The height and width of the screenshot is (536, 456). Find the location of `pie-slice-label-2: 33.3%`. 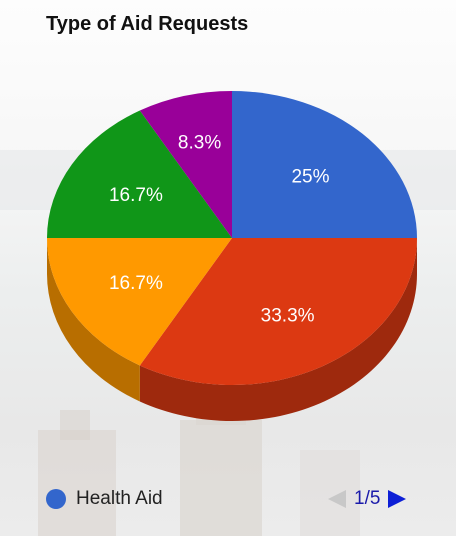

pie-slice-label-2: 33.3% is located at coordinates (288, 315).